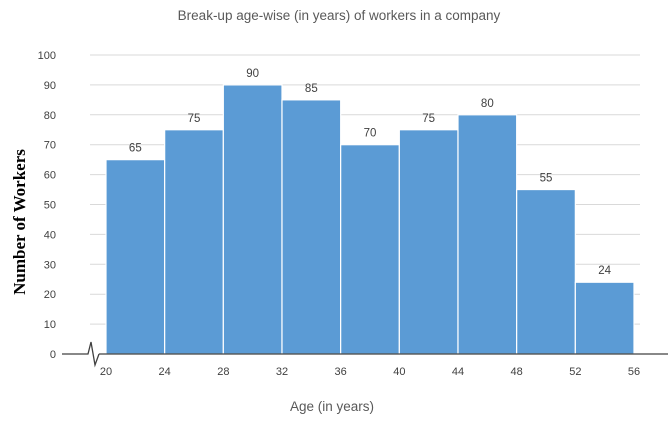  Describe the element at coordinates (311, 89) in the screenshot. I see `data-label: 85` at that location.